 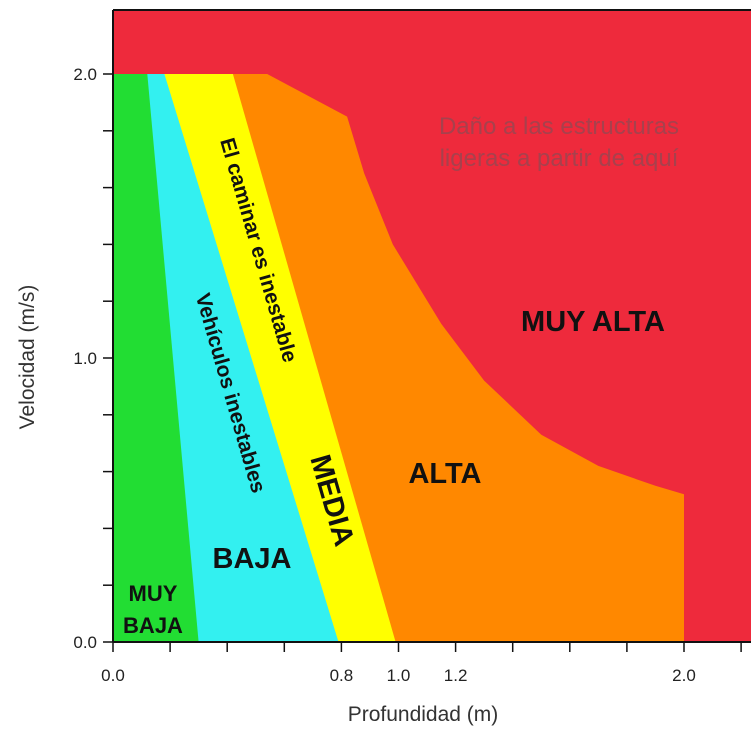 I want to click on y-tick-label: 0.0, so click(x=85, y=642).